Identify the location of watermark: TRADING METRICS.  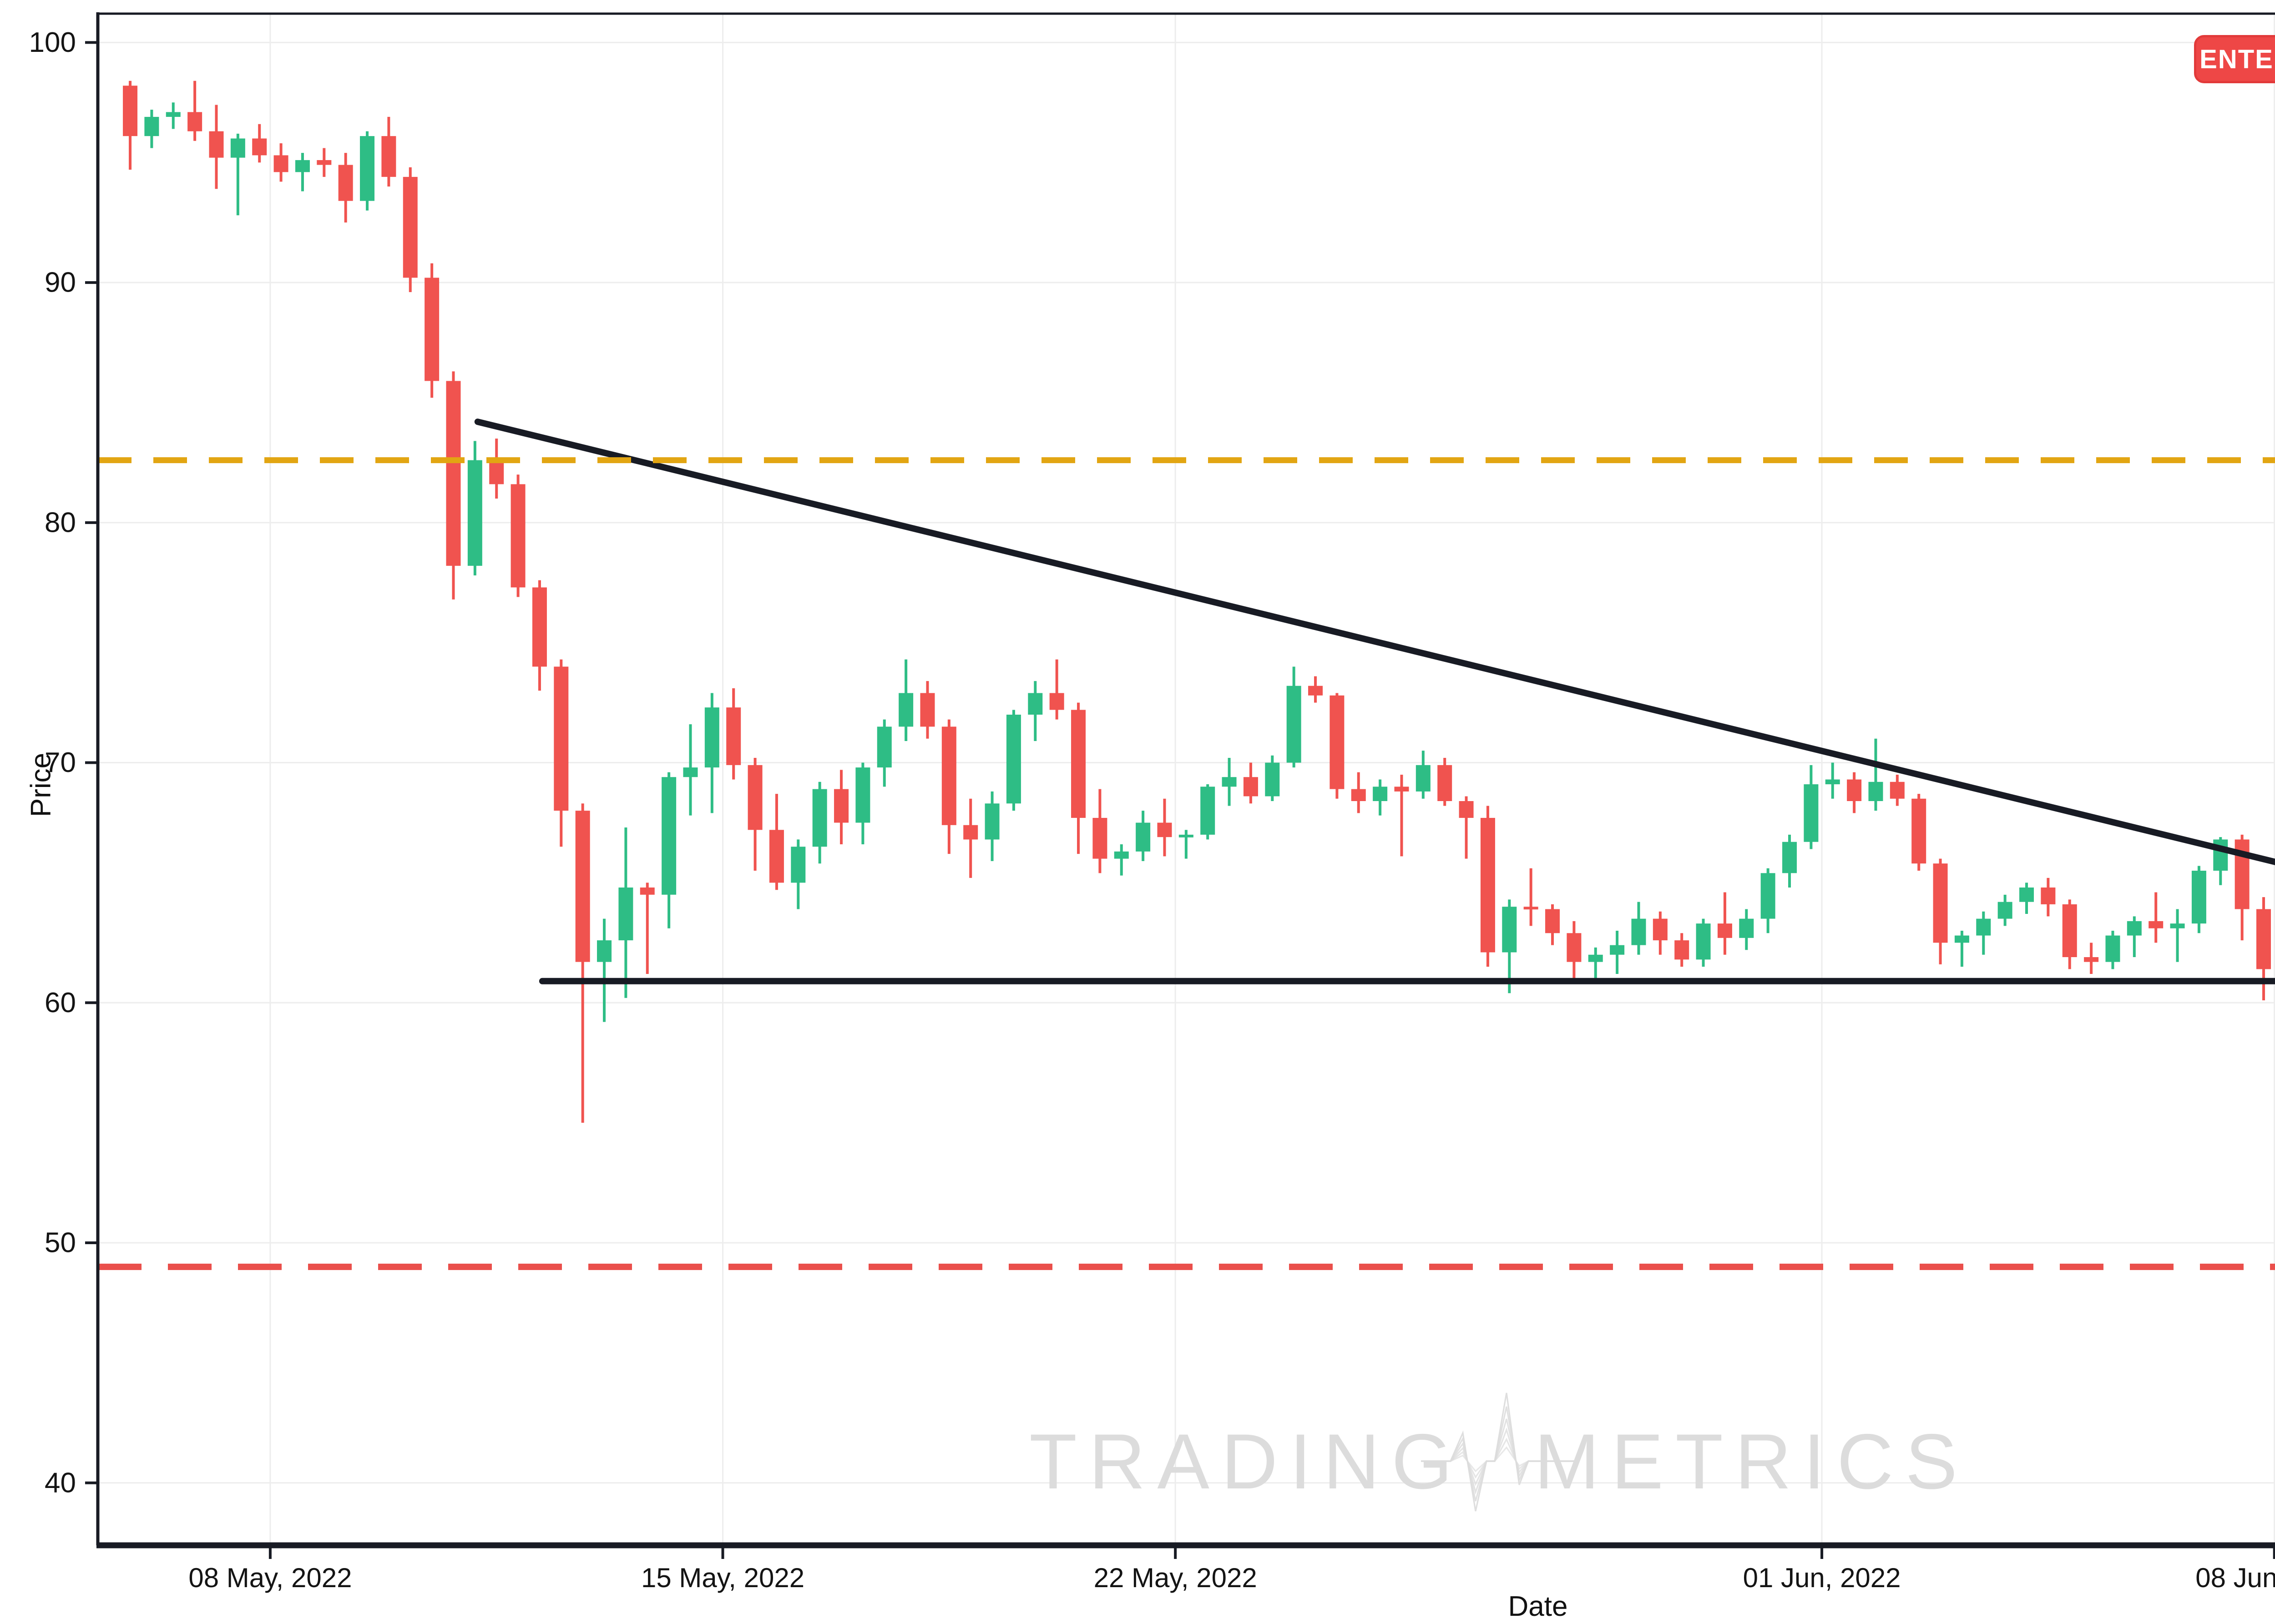
(1499, 1452).